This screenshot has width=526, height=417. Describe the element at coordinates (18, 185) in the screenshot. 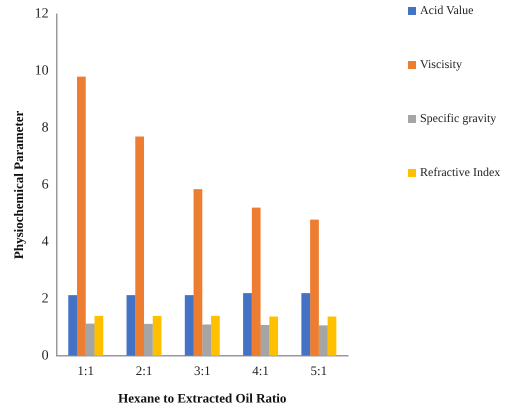

I see `y-axis-title: Physiochemical Parameter` at that location.